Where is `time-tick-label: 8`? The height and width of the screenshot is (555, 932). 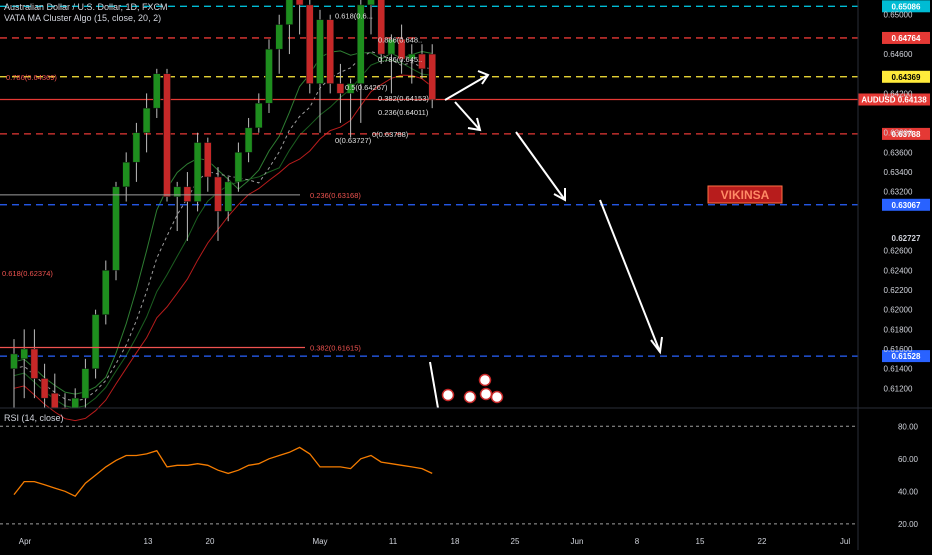 time-tick-label: 8 is located at coordinates (637, 541).